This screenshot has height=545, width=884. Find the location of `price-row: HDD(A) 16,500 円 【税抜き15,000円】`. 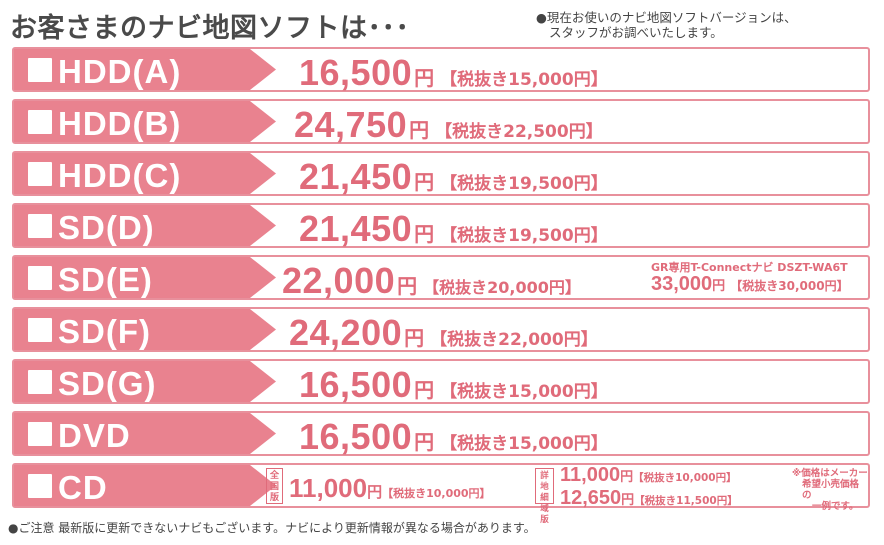

price-row: HDD(A) 16,500 円 【税抜き15,000円】 is located at coordinates (441, 70).